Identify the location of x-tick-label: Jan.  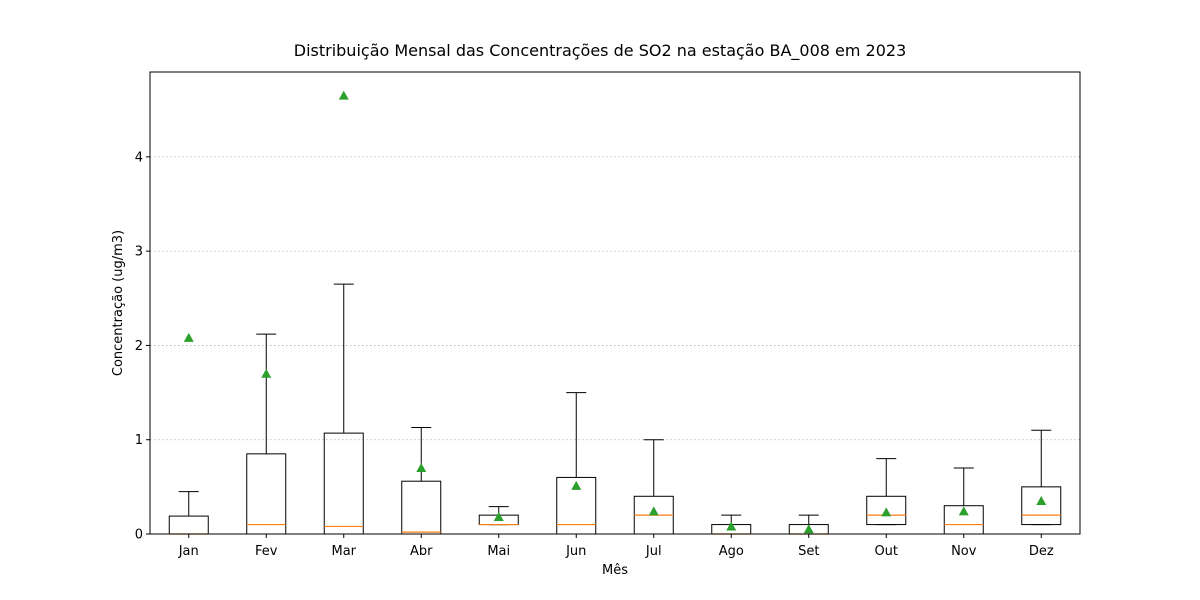
(188, 551).